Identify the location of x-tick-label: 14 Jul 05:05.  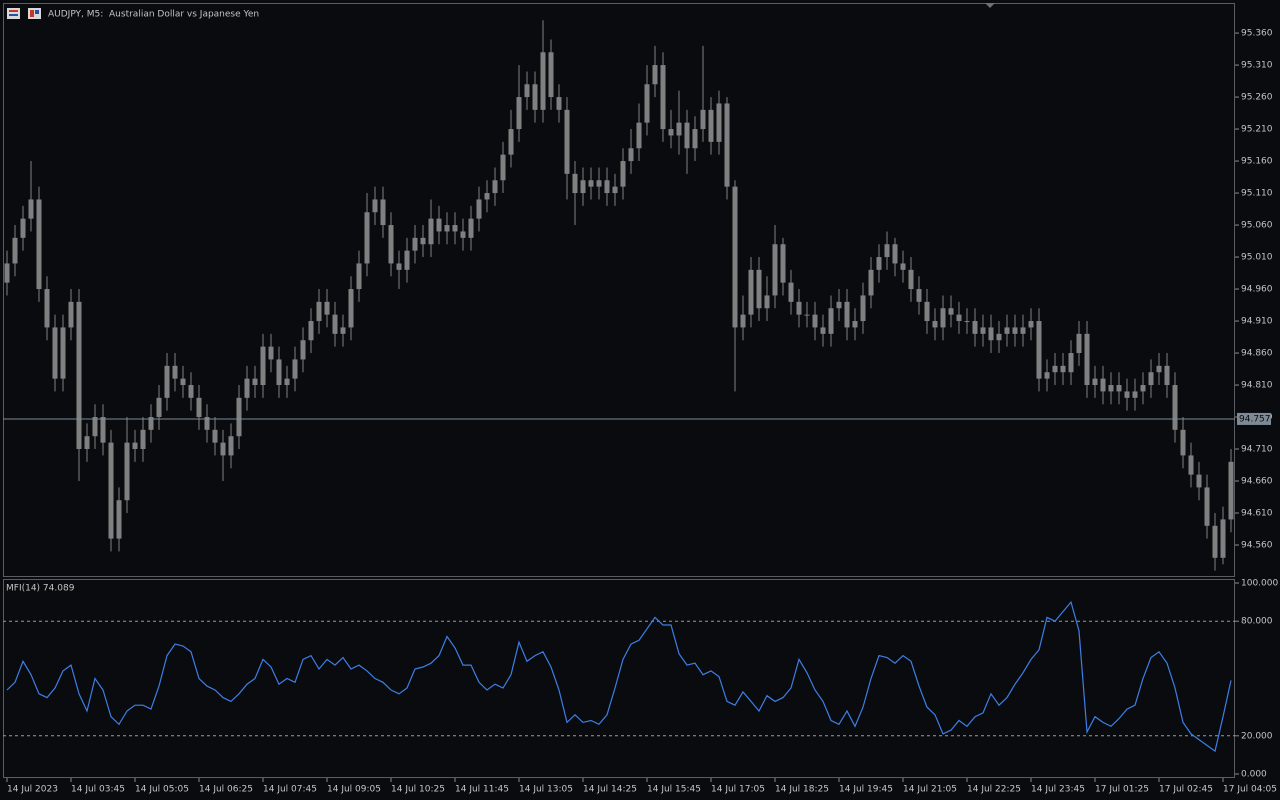
(162, 790).